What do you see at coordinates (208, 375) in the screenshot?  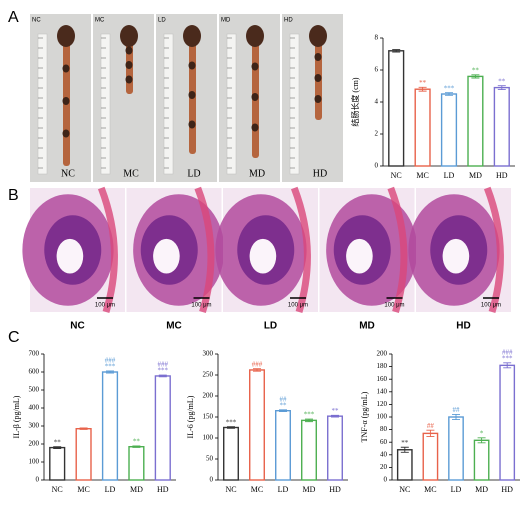 I see `y-tick-label: 250` at bounding box center [208, 375].